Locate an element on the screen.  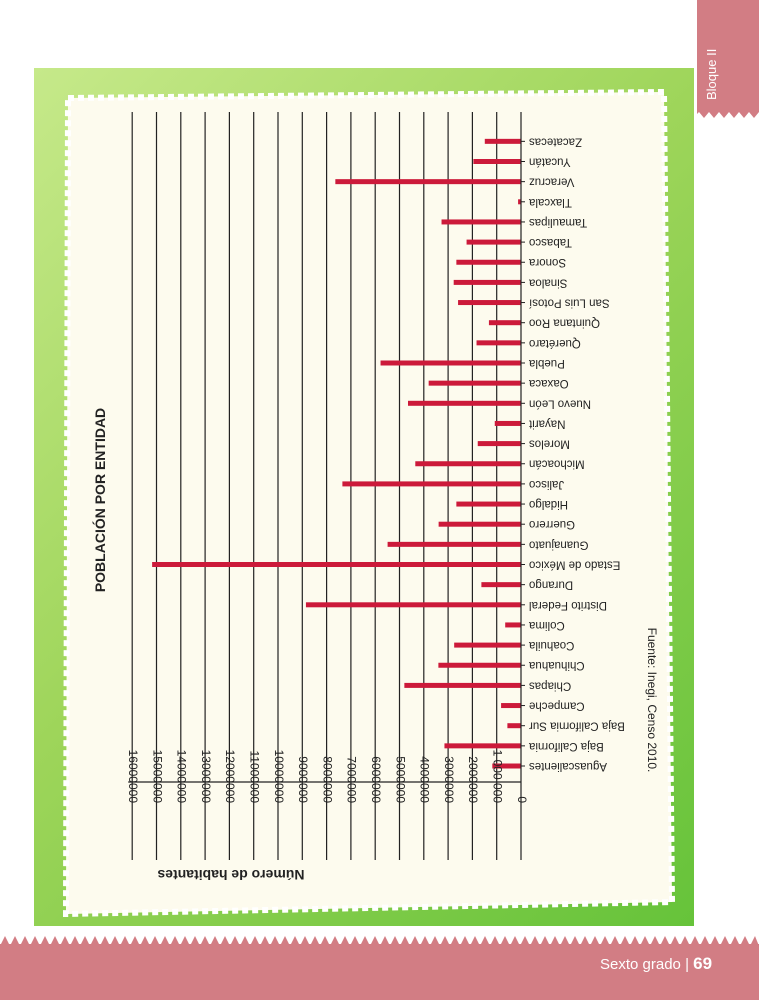
footer-text: Sexto grado | 69 is located at coordinates (656, 964).